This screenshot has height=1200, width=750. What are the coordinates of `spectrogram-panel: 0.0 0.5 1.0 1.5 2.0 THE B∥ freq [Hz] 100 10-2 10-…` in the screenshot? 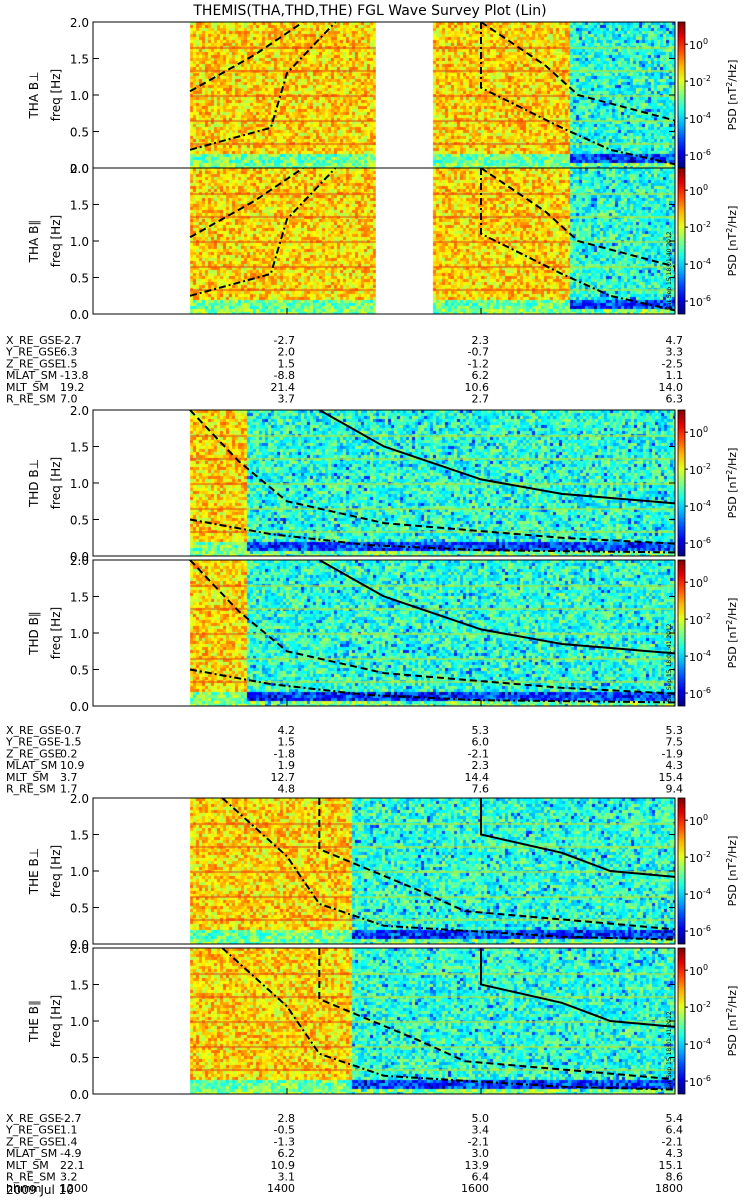 It's located at (383, 1022).